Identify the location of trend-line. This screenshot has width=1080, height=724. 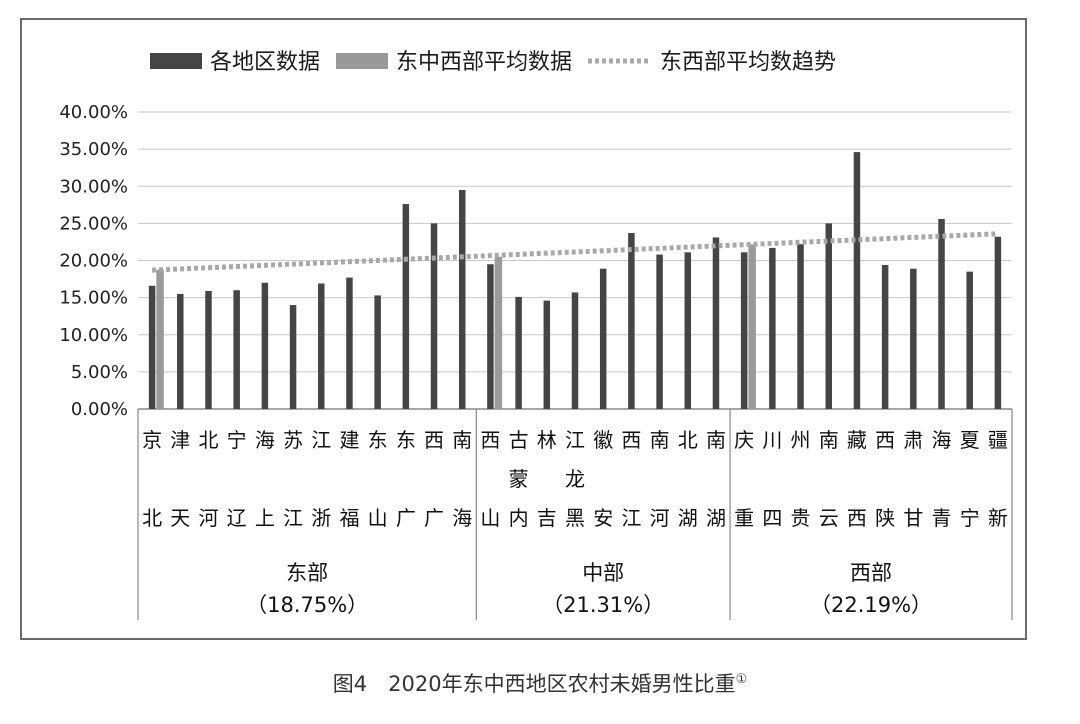
(575, 252).